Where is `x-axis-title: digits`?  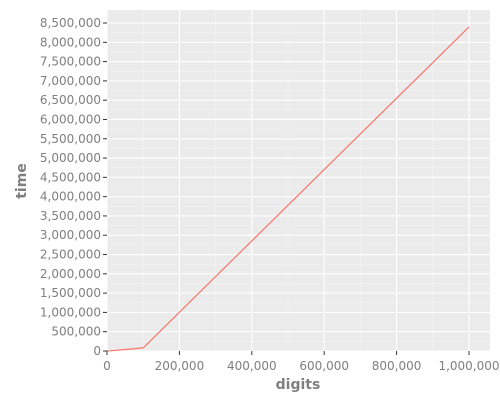
x-axis-title: digits is located at coordinates (298, 385).